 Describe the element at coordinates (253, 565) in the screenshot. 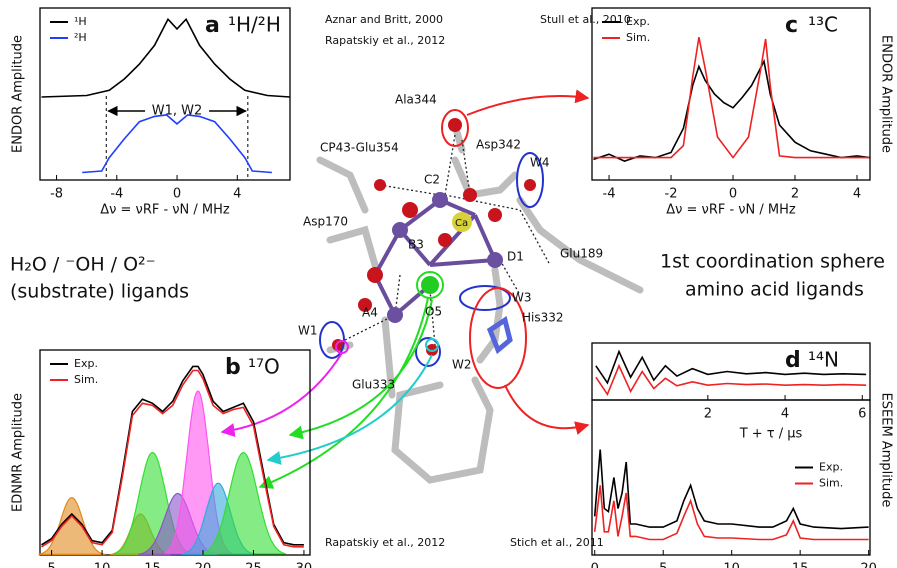

I see `x-tick-label: 25` at that location.